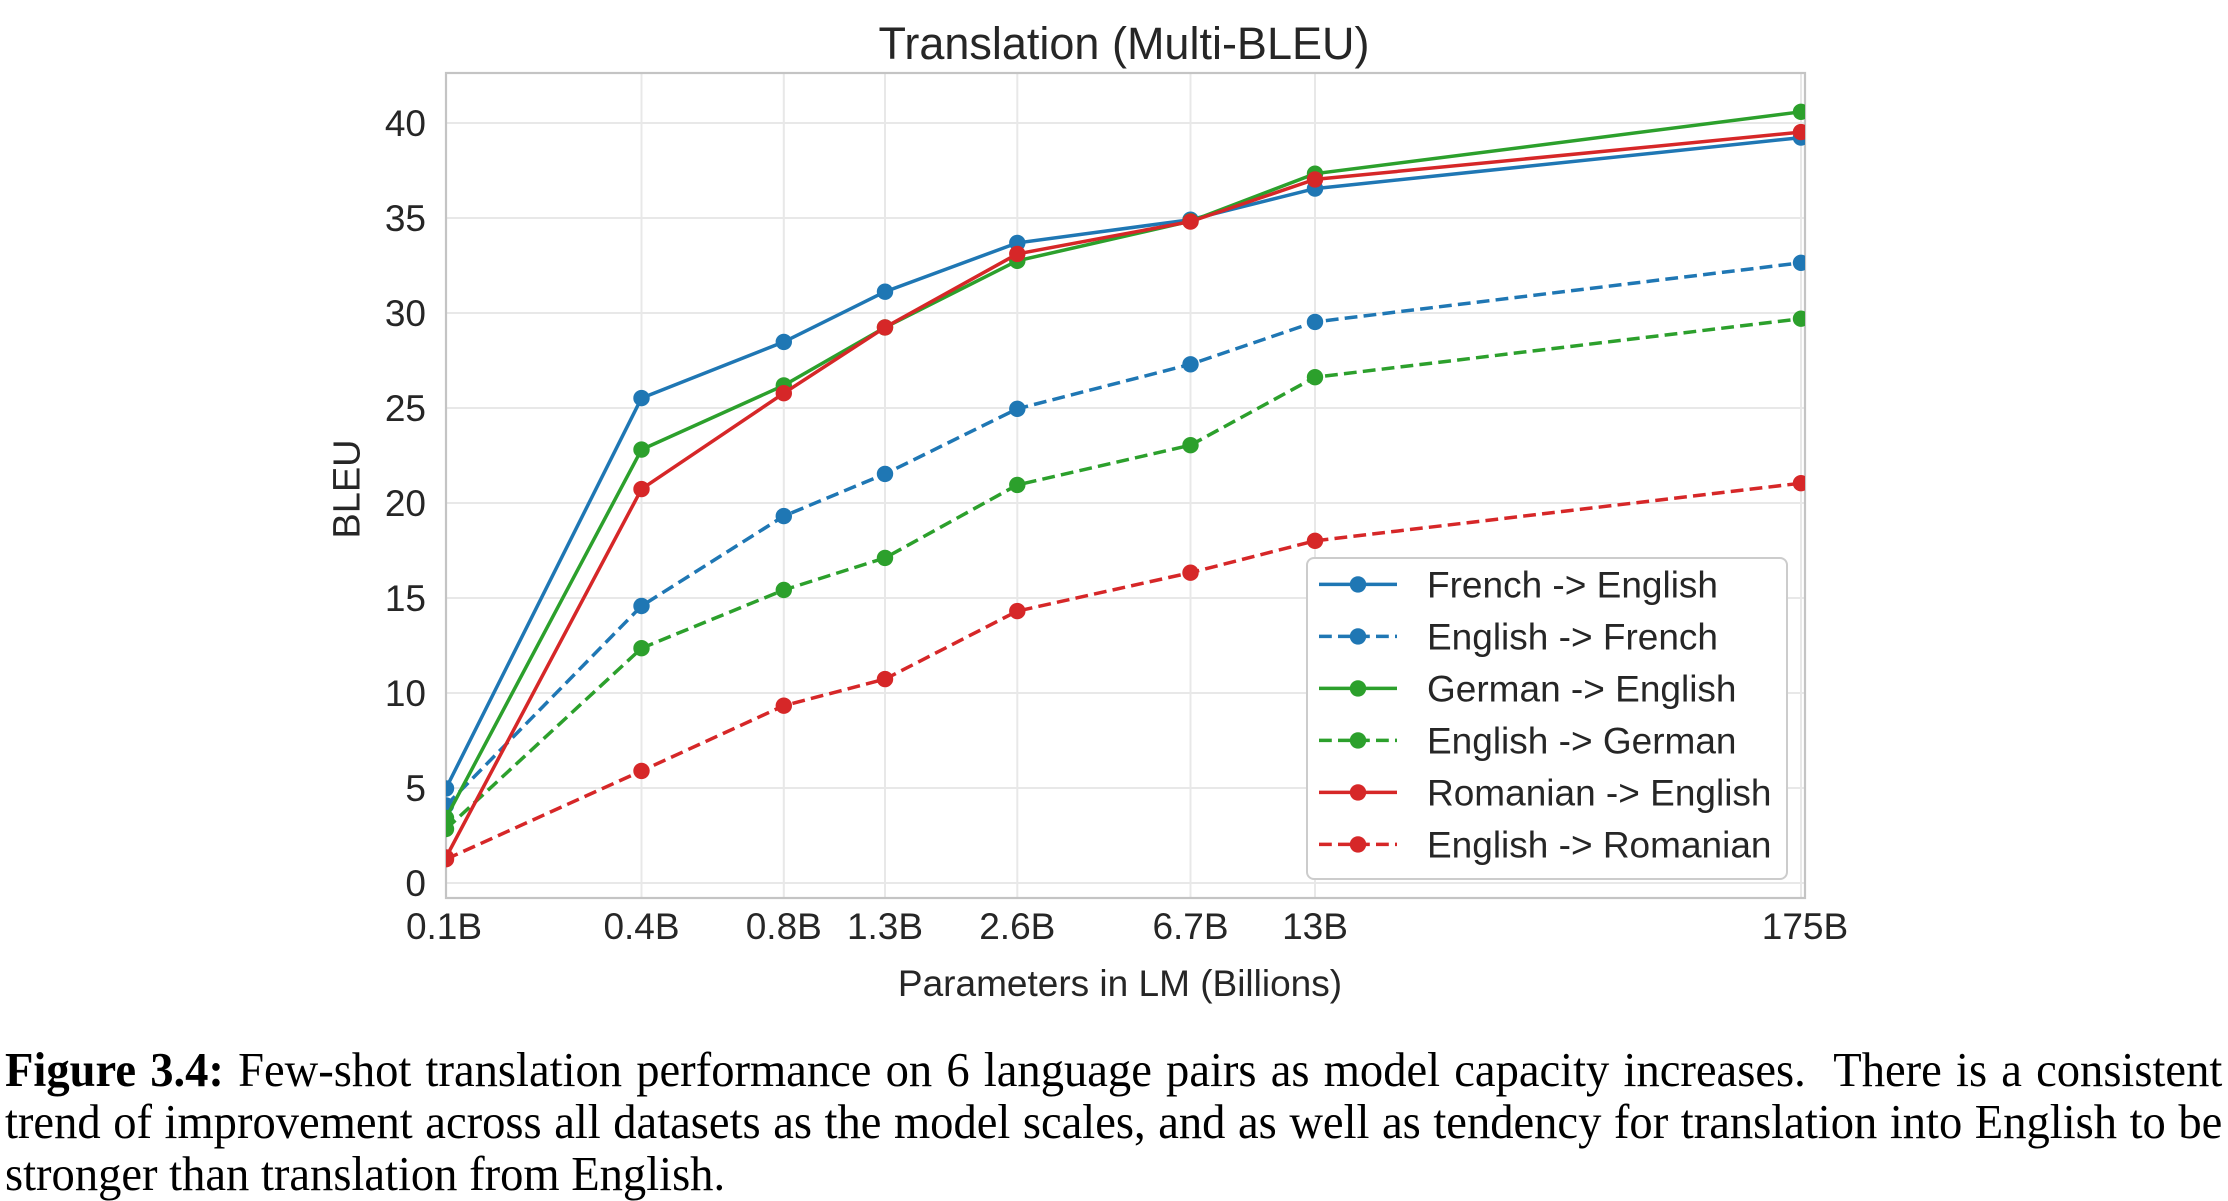 The image size is (2228, 1201). I want to click on svg-text: 0, so click(415, 883).